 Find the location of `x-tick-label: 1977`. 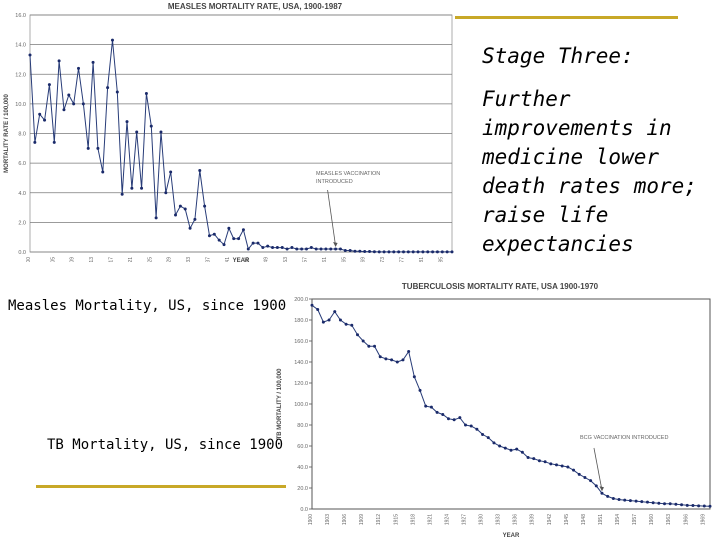

x-tick-label: 1977 is located at coordinates (402, 259).